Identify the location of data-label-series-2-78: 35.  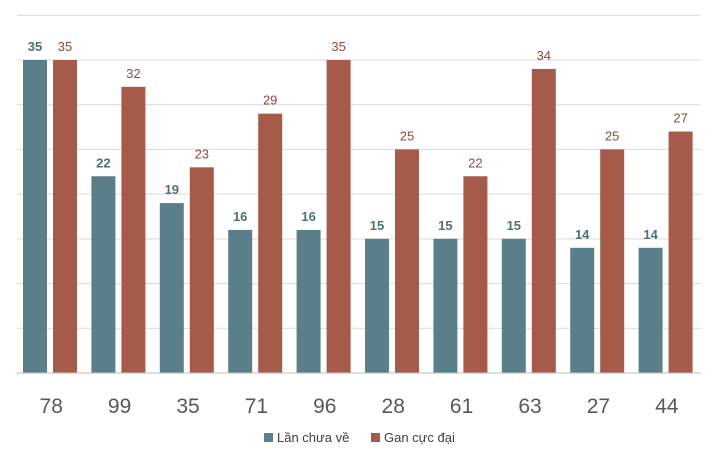
(65, 46).